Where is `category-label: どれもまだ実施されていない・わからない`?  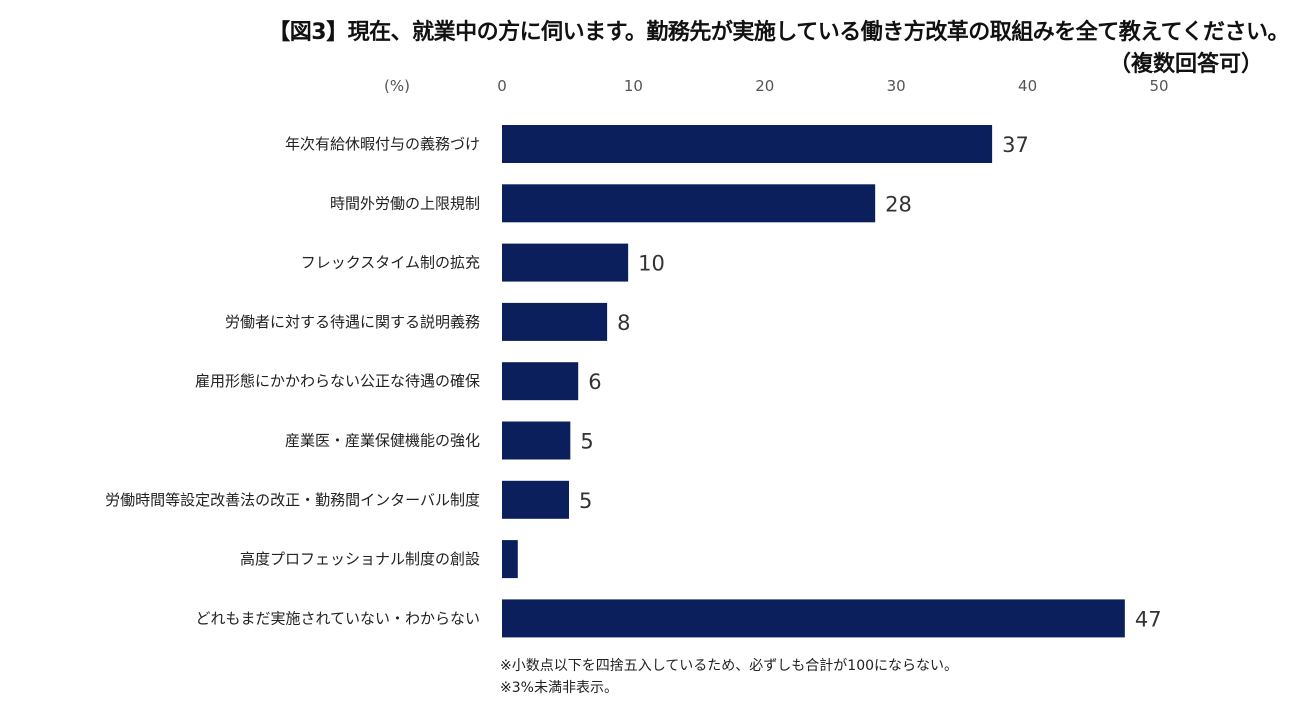
category-label: どれもまだ実施されていない・わからない is located at coordinates (337, 618).